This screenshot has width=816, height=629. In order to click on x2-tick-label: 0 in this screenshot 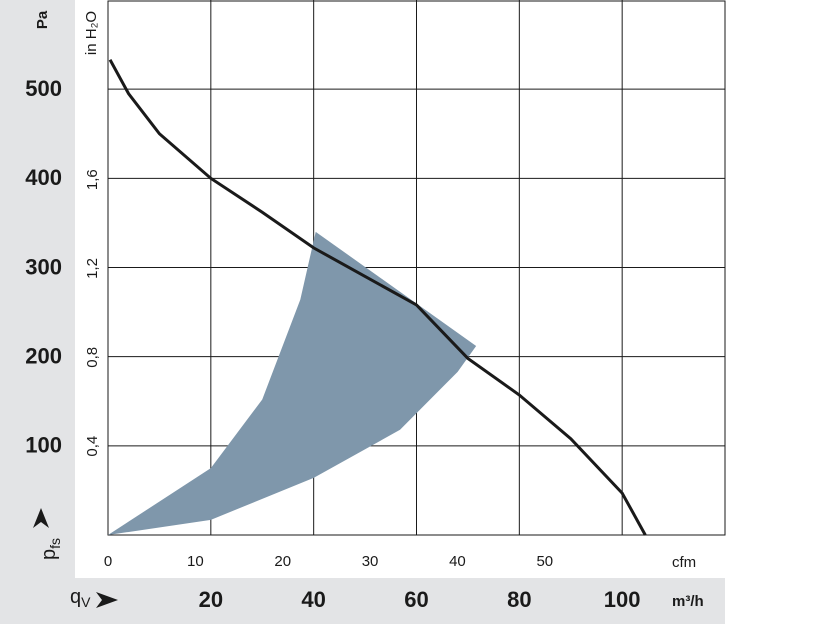, I will do `click(108, 561)`.